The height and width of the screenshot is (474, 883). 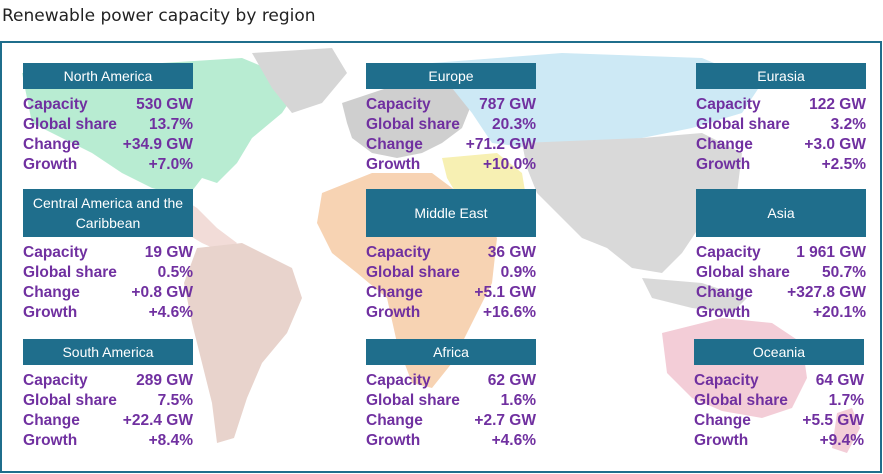 What do you see at coordinates (831, 252) in the screenshot?
I see `capacity-value: 1 961 GW` at bounding box center [831, 252].